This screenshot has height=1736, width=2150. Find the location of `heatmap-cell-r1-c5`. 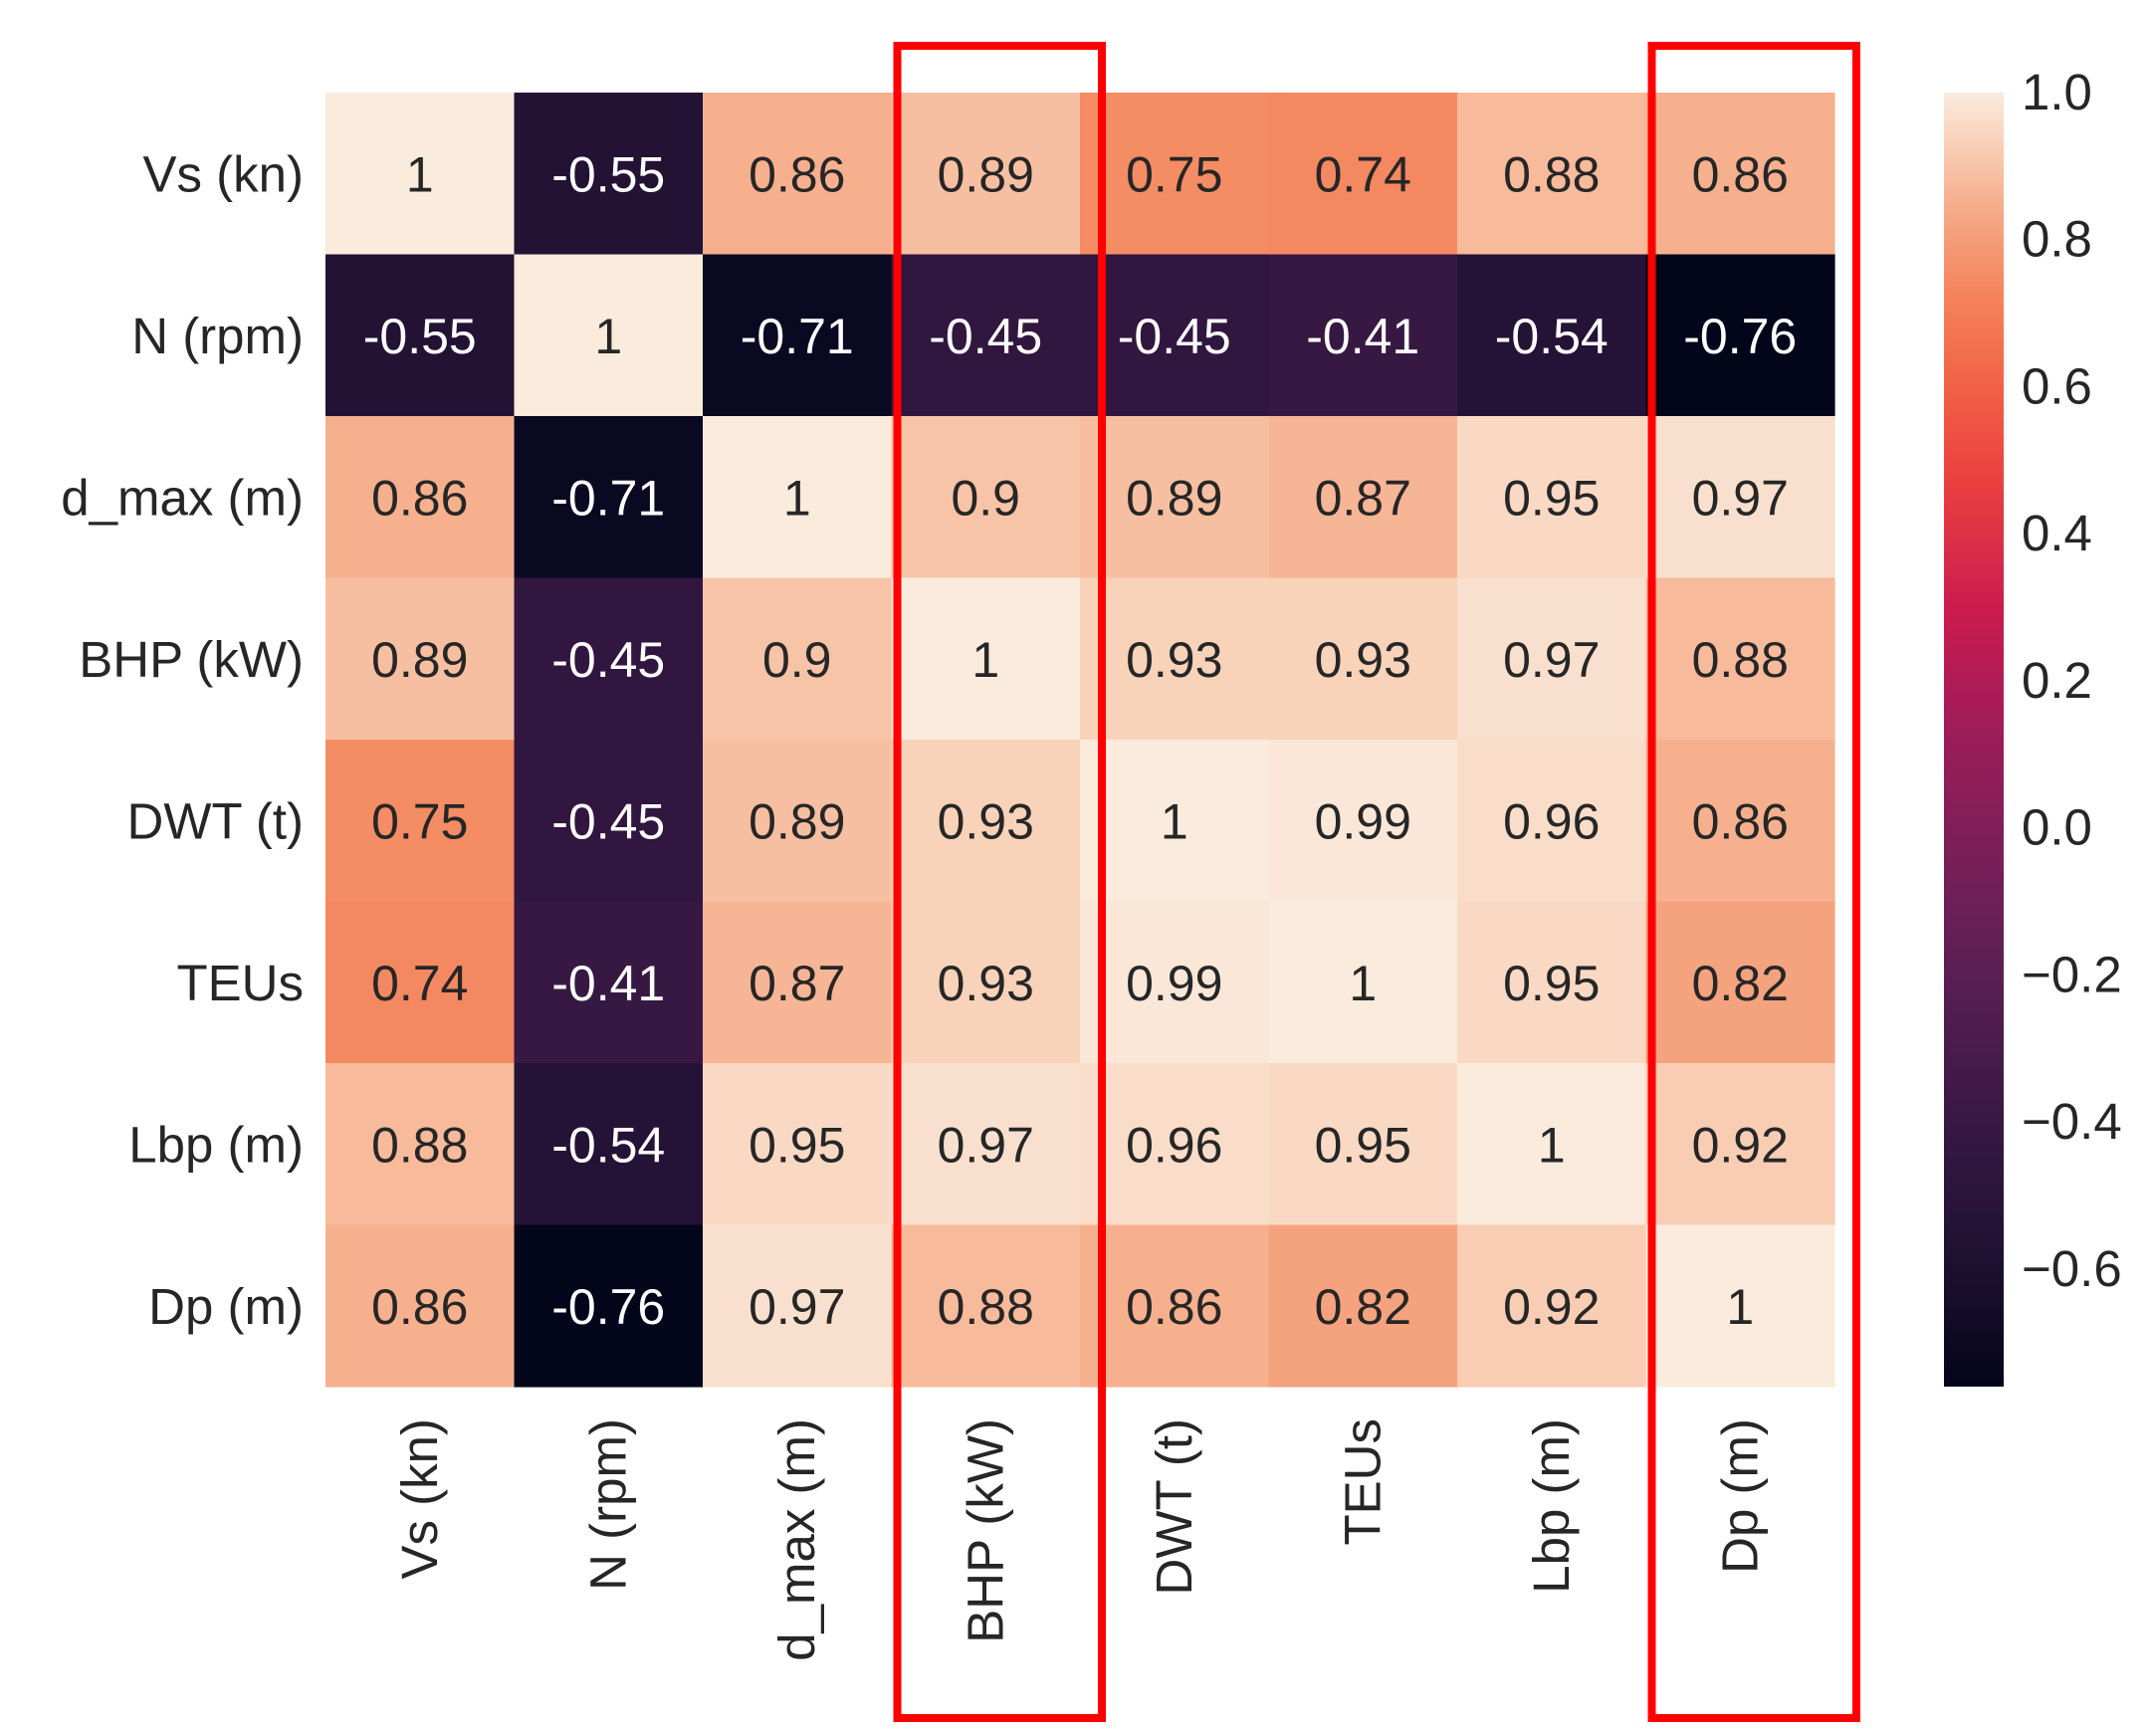

heatmap-cell-r1-c5 is located at coordinates (1363, 336).